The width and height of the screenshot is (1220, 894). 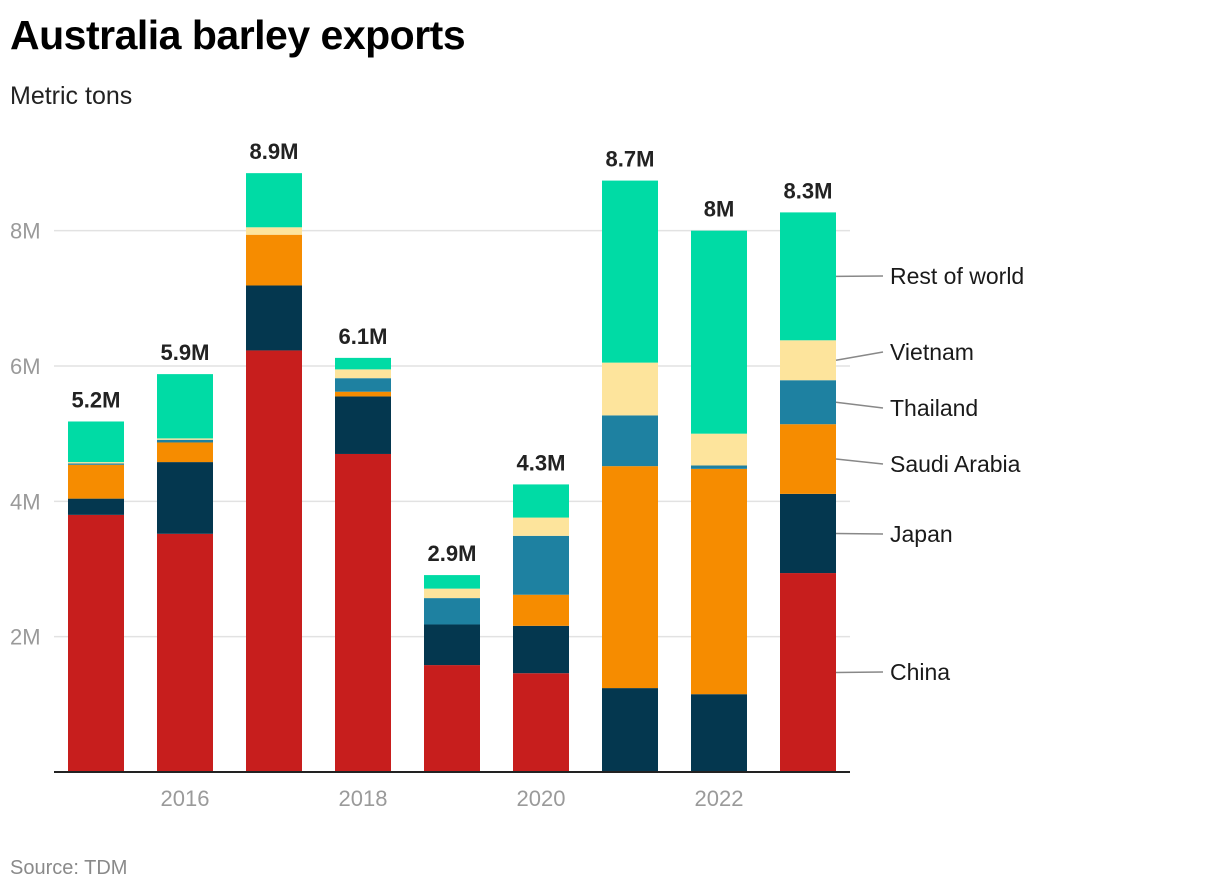 What do you see at coordinates (96, 481) in the screenshot?
I see `bar-saudi-arabia-2015` at bounding box center [96, 481].